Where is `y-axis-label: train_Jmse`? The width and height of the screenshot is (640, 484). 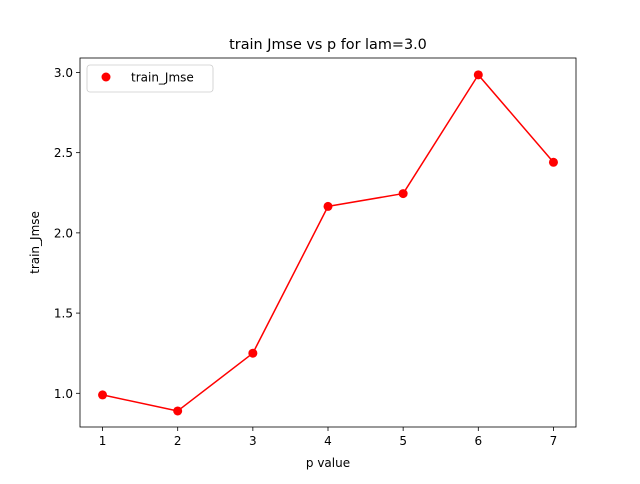 y-axis-label: train_Jmse is located at coordinates (35, 242).